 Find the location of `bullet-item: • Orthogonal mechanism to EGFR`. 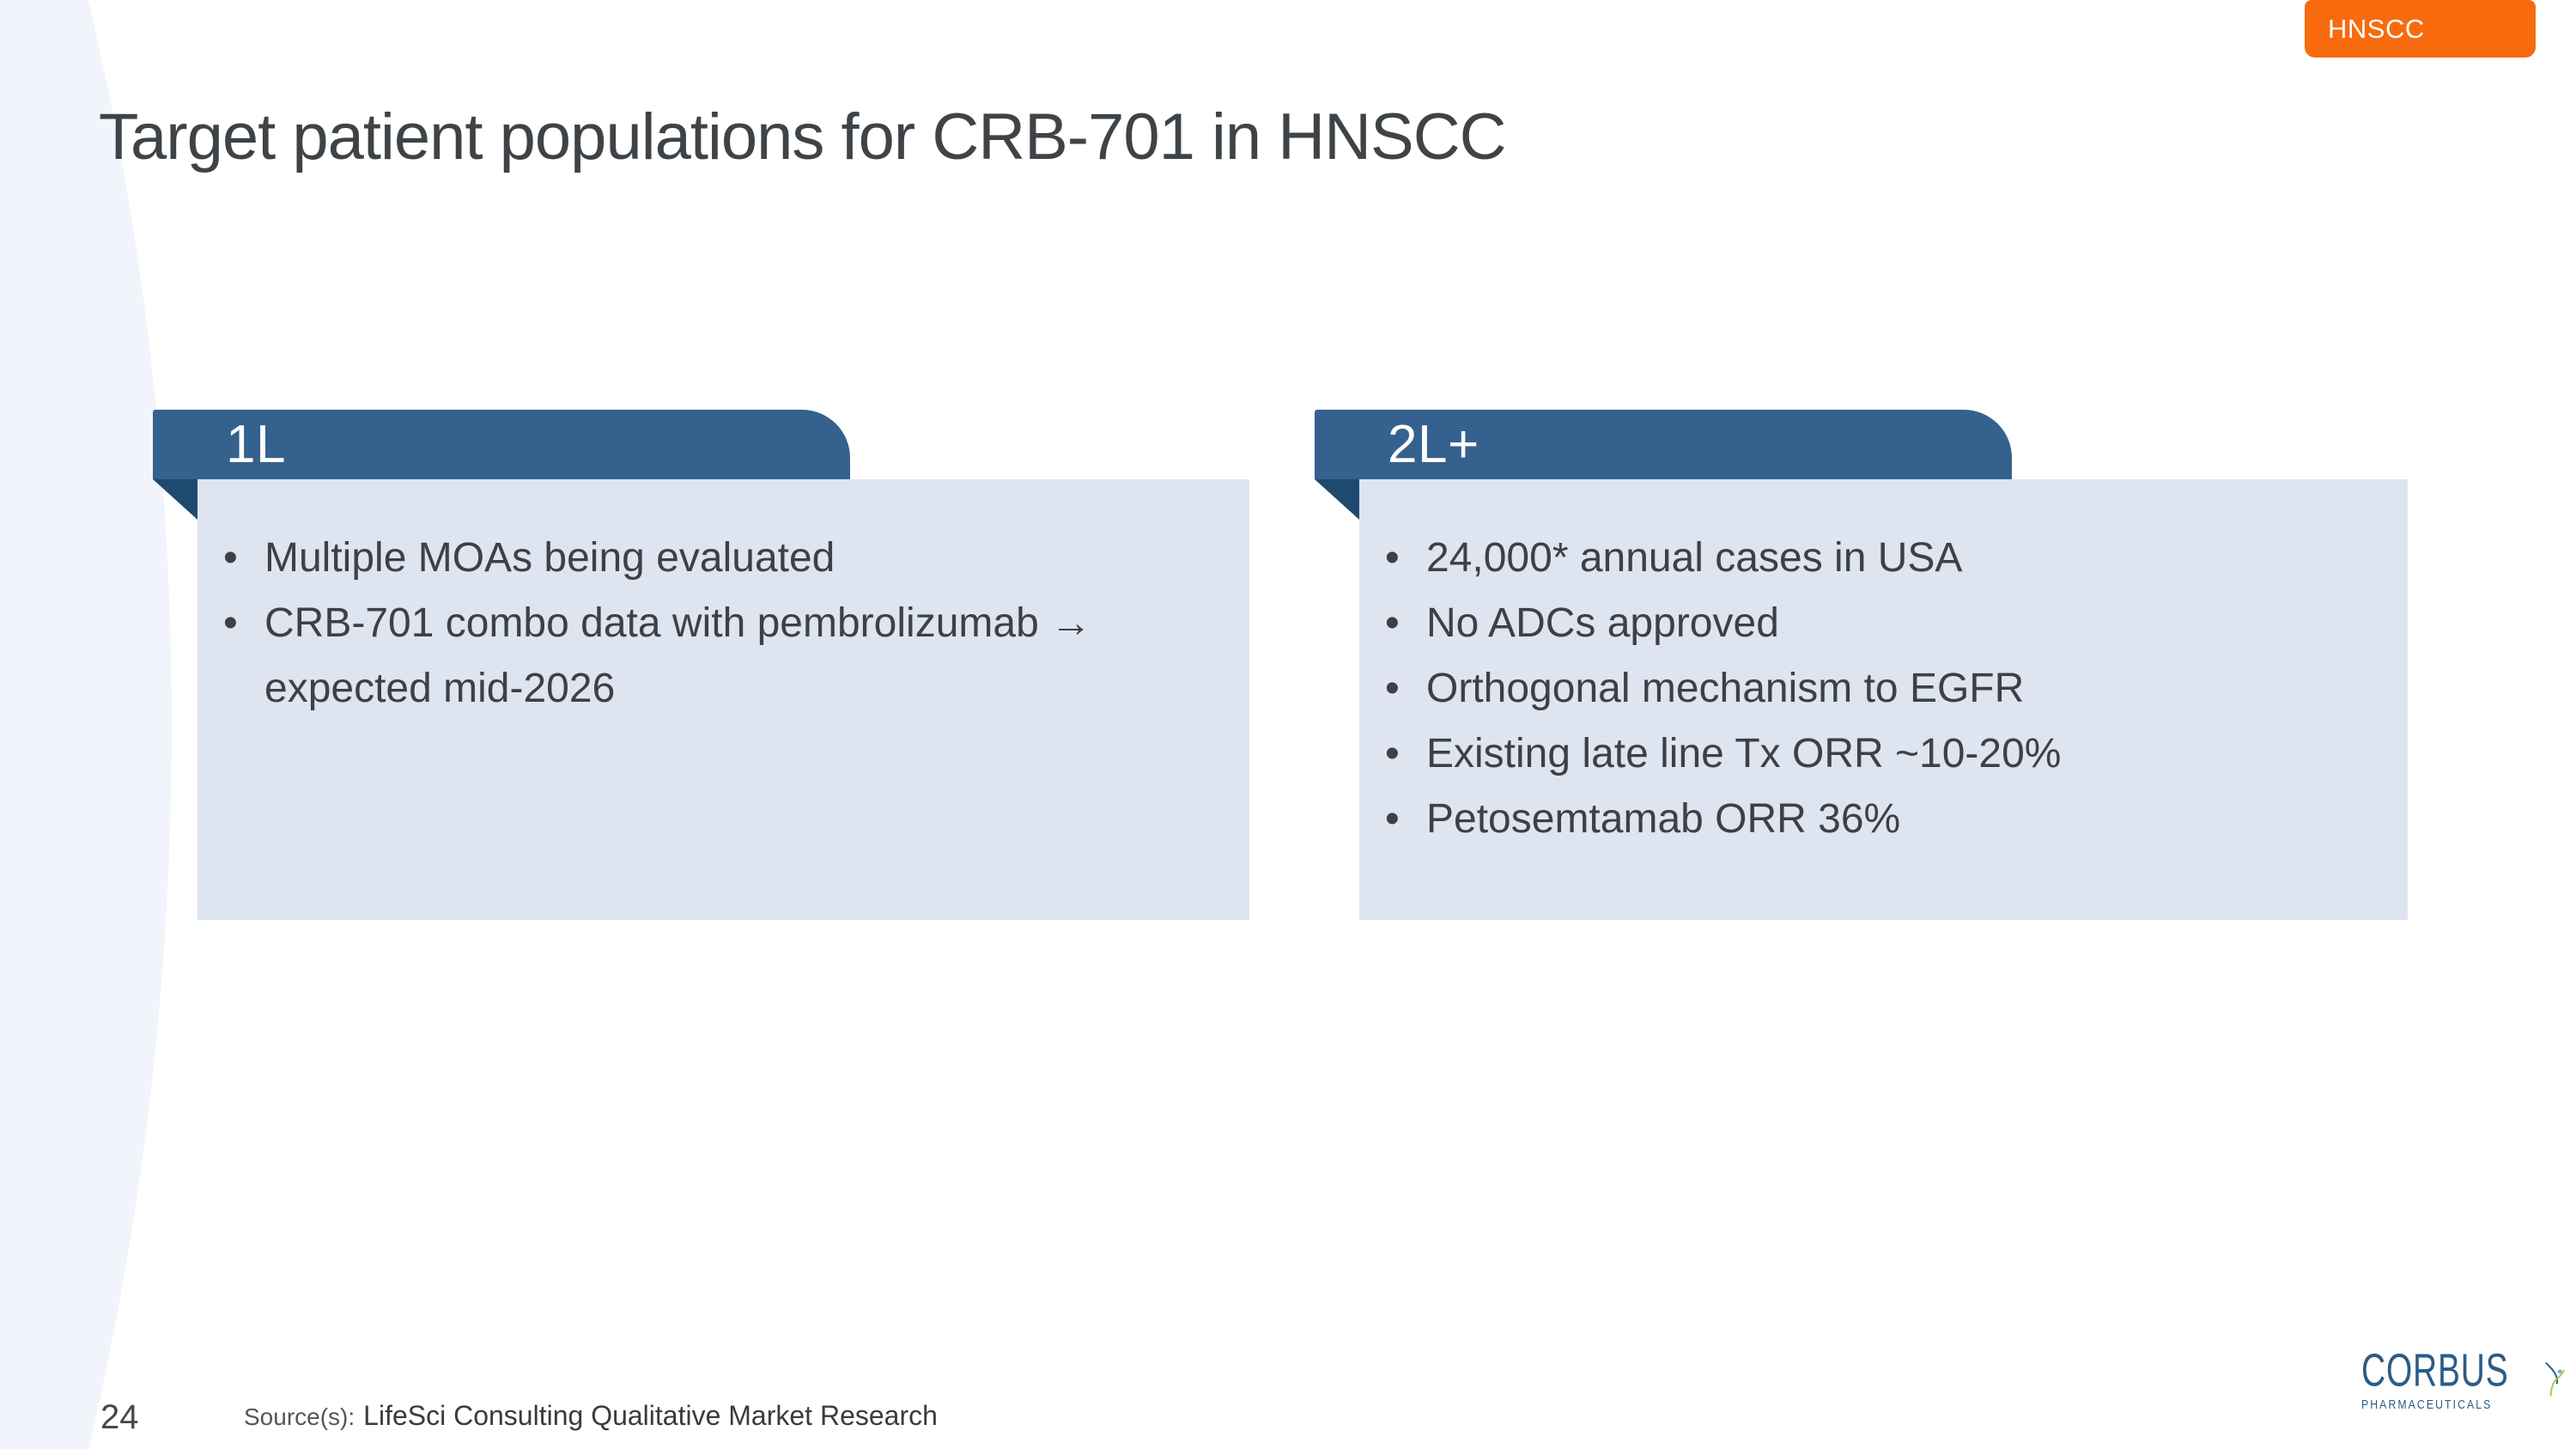

bullet-item: • Orthogonal mechanism to EGFR is located at coordinates (1871, 688).